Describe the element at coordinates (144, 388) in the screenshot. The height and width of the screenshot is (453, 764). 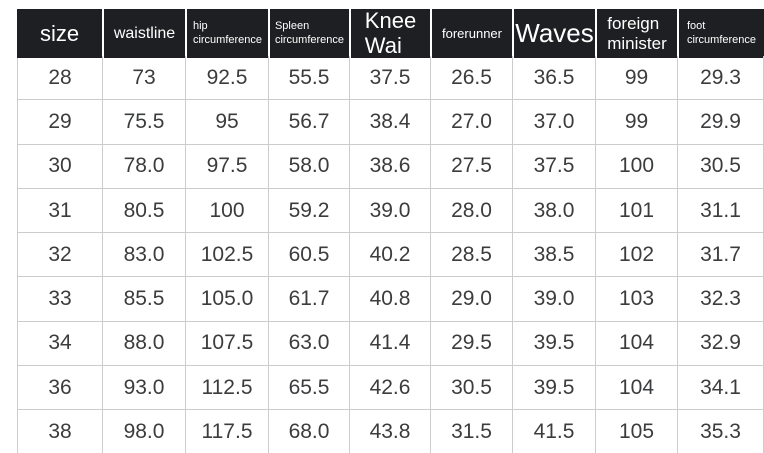
I see `measurement-cell: 93.0` at that location.